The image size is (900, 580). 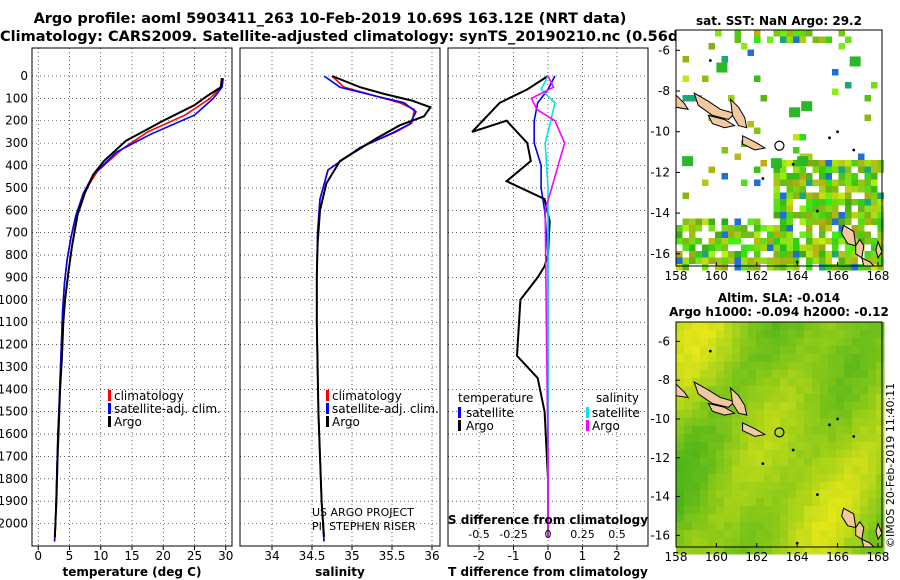 I want to click on x-tick-label: -2, so click(x=479, y=556).